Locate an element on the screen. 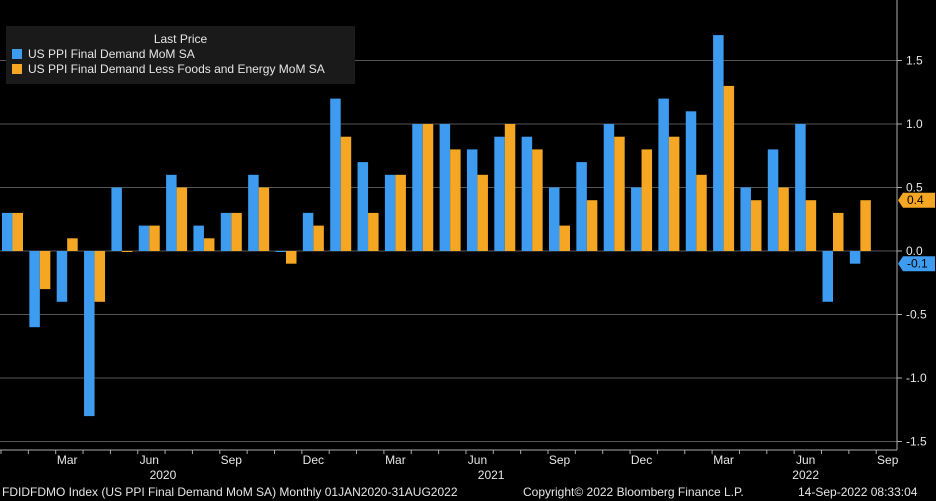  y-tick-label: 0.0 is located at coordinates (914, 251).